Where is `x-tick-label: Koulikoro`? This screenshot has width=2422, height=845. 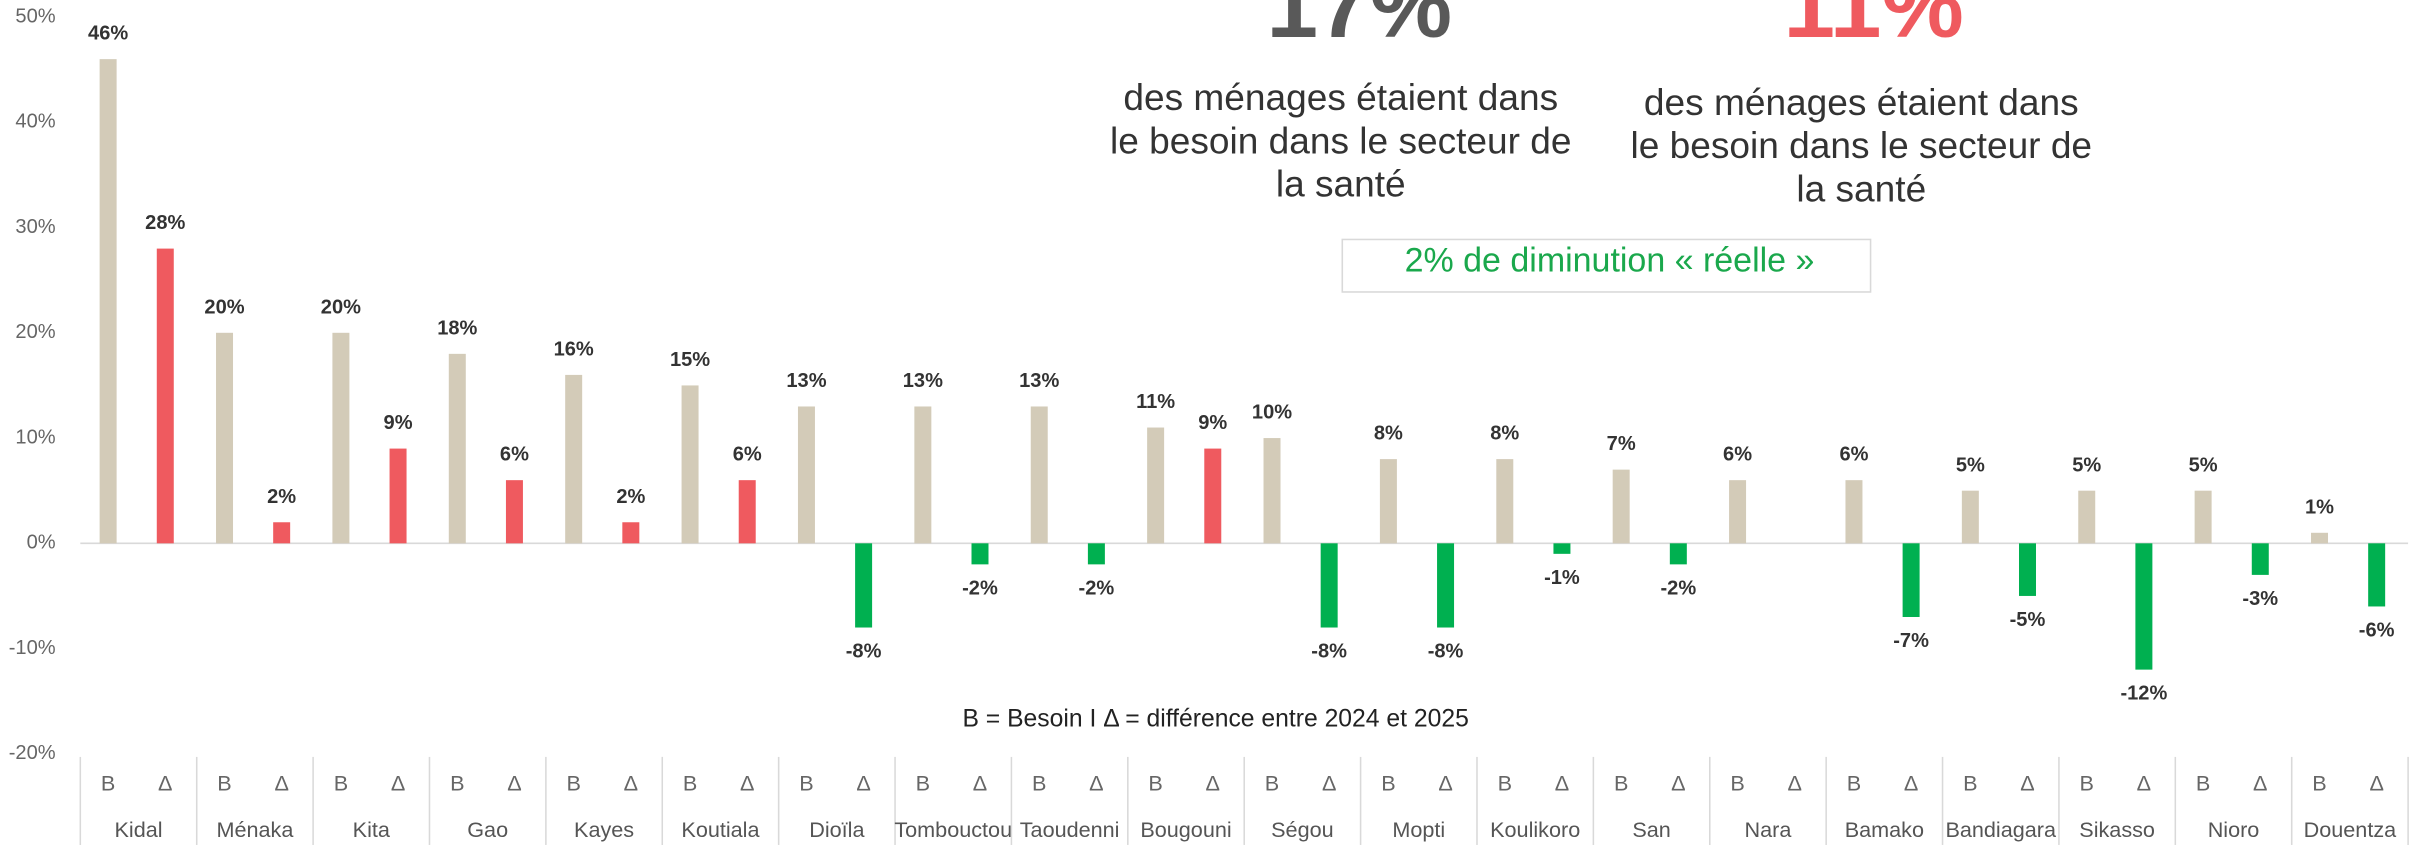
x-tick-label: Koulikoro is located at coordinates (1535, 829).